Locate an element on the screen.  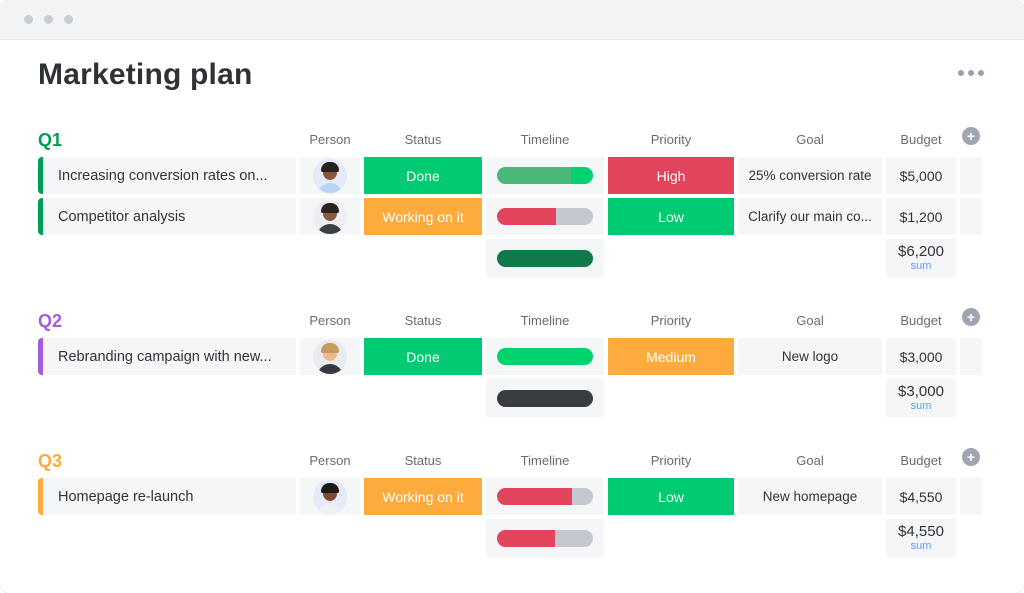
budget-cell: $3,000 is located at coordinates (921, 356).